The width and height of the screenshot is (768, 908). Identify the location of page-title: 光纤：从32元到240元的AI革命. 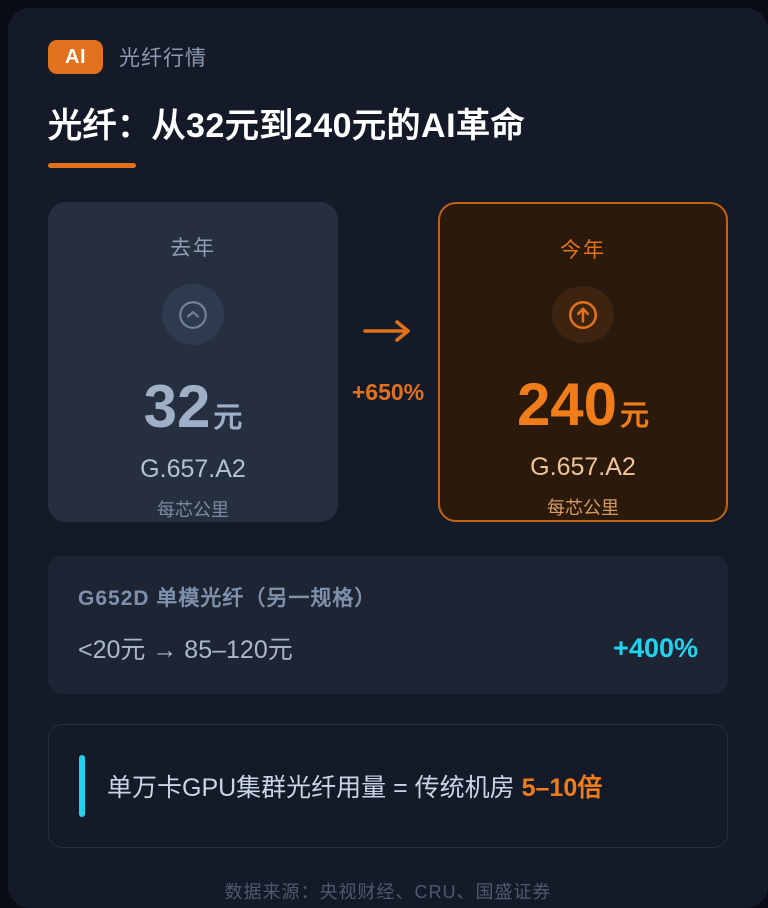
(287, 126).